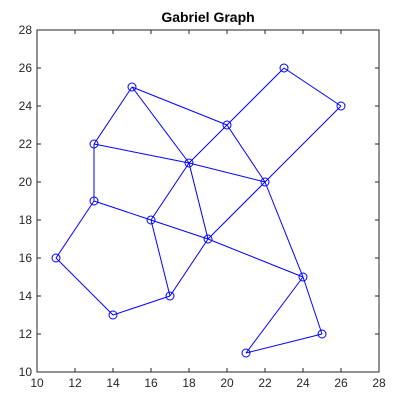  I want to click on chart-title: Gabriel Graph, so click(207, 17).